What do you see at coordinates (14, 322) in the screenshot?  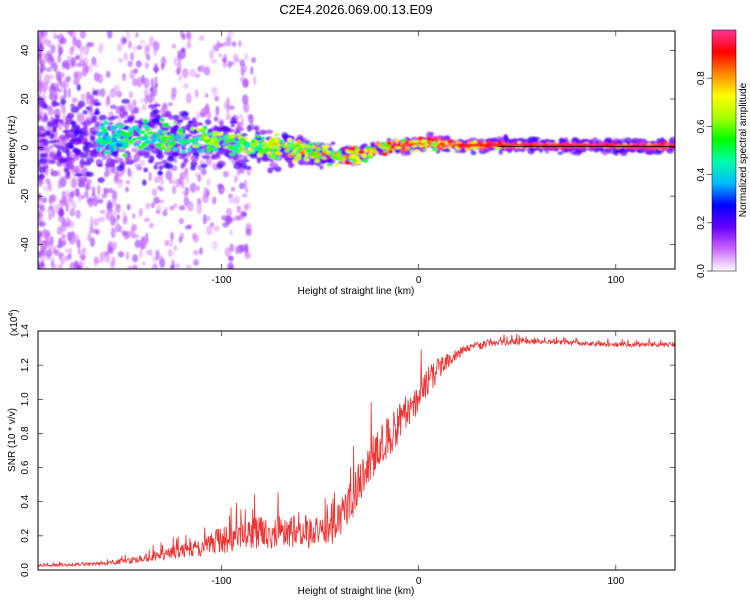 I see `snr-multiplier: (x104)` at bounding box center [14, 322].